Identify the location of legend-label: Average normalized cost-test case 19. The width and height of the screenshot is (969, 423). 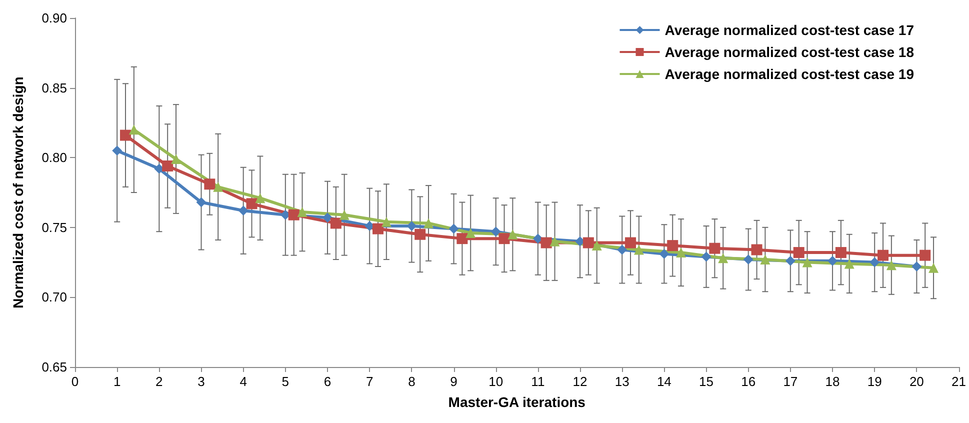
(789, 74).